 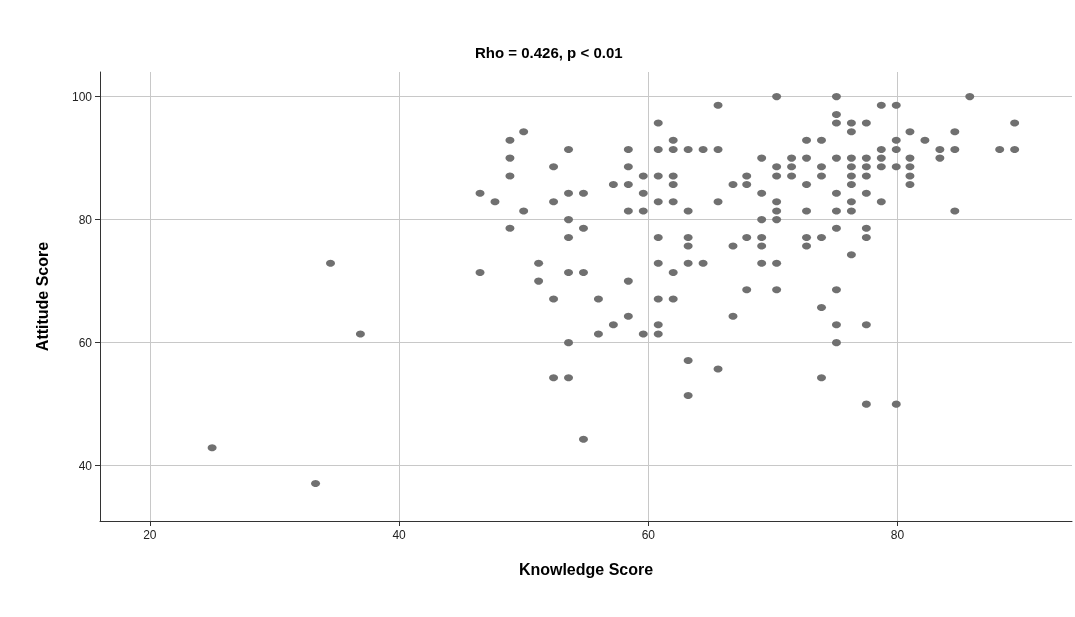 What do you see at coordinates (897, 535) in the screenshot?
I see `x-tick-label: 80` at bounding box center [897, 535].